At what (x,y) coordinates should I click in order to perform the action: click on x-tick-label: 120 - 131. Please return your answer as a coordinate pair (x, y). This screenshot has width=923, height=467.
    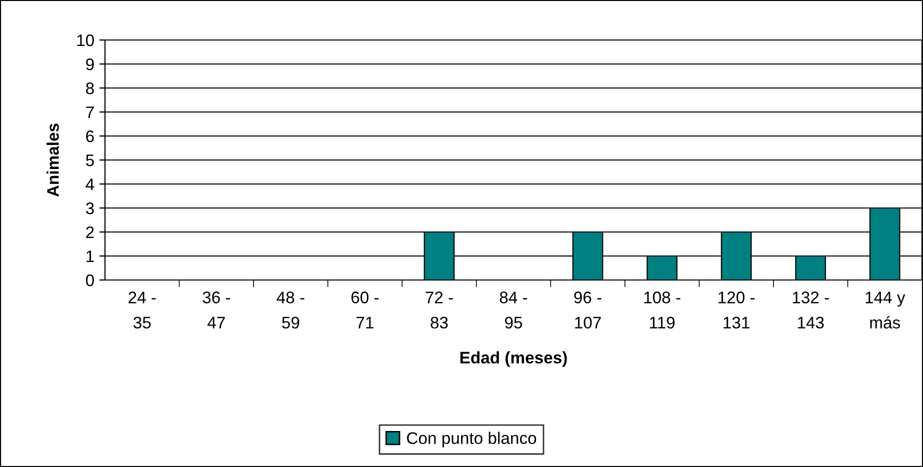
    Looking at the image, I should click on (736, 310).